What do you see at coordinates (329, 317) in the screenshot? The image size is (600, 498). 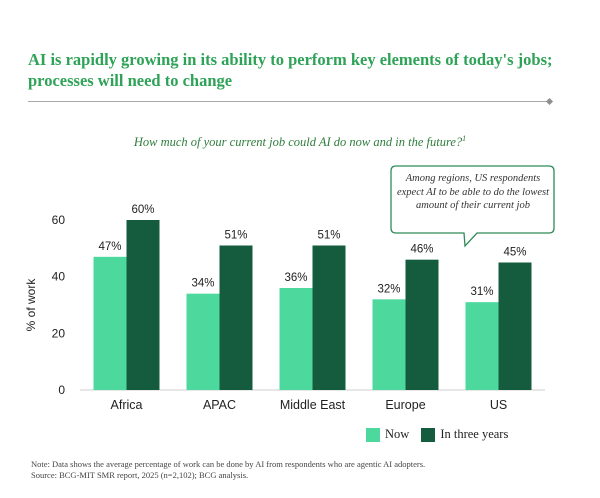 I see `bar-future-middle-east` at bounding box center [329, 317].